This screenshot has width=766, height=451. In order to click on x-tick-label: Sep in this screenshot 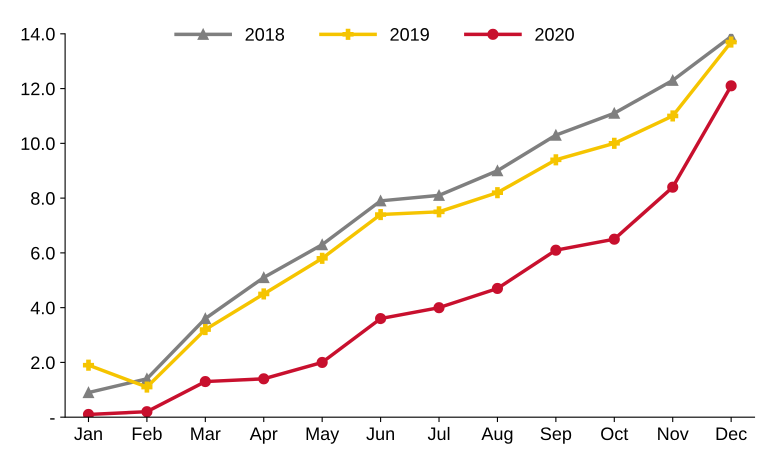, I will do `click(556, 435)`.